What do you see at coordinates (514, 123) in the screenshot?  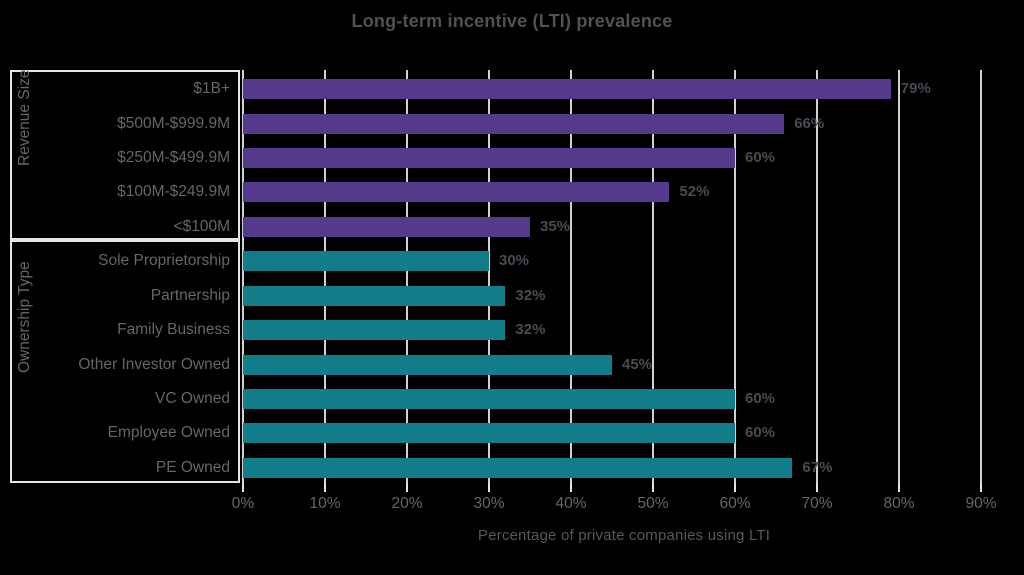 I see `bar-$500M-$999.9M` at bounding box center [514, 123].